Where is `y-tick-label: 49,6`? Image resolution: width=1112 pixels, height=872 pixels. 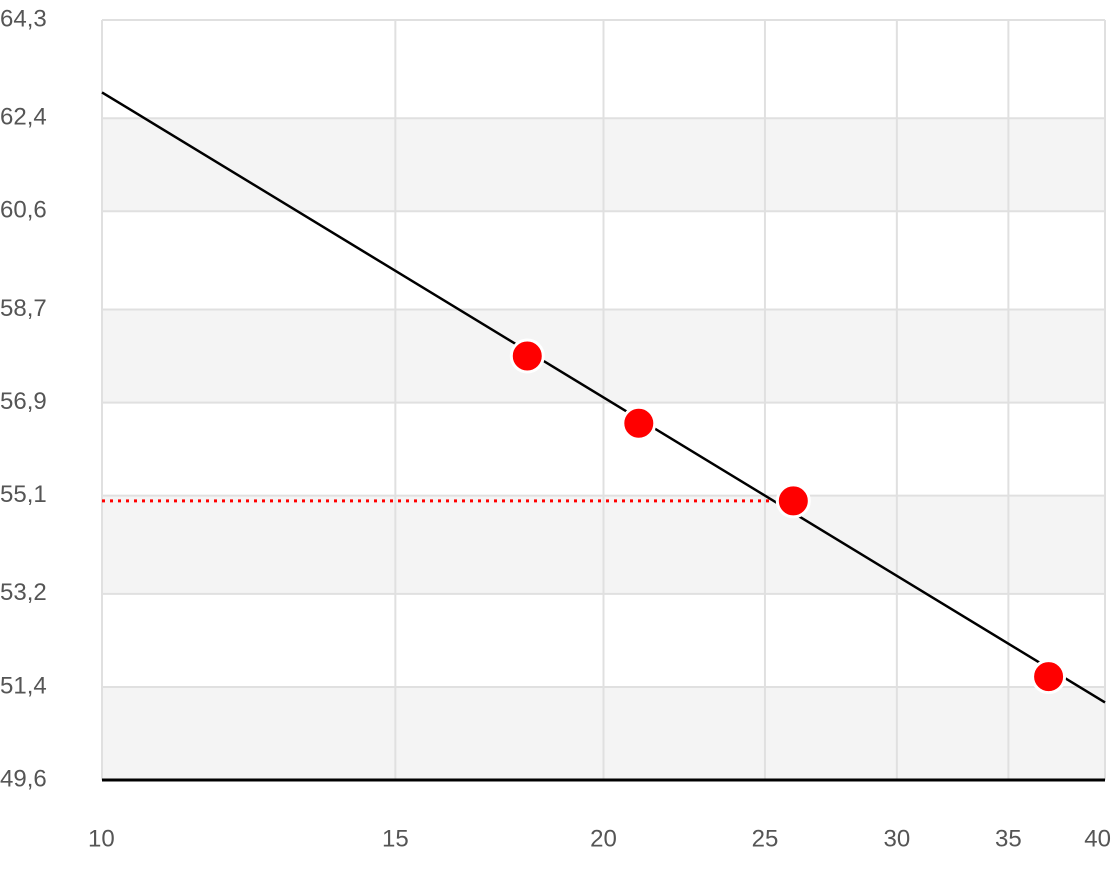
y-tick-label: 49,6 is located at coordinates (23, 778).